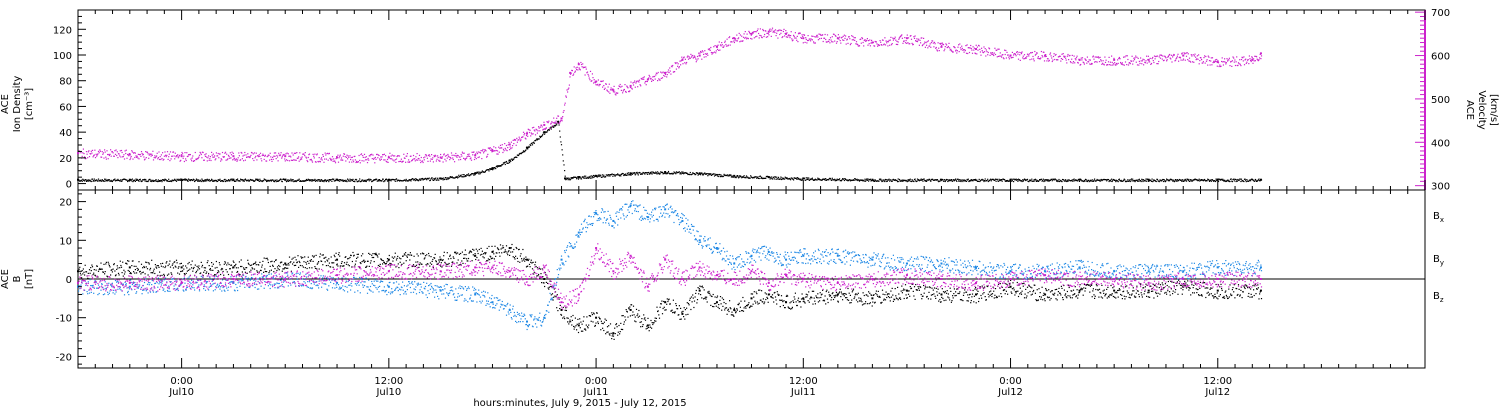 The width and height of the screenshot is (1500, 410). I want to click on legend-by: By, so click(1438, 260).